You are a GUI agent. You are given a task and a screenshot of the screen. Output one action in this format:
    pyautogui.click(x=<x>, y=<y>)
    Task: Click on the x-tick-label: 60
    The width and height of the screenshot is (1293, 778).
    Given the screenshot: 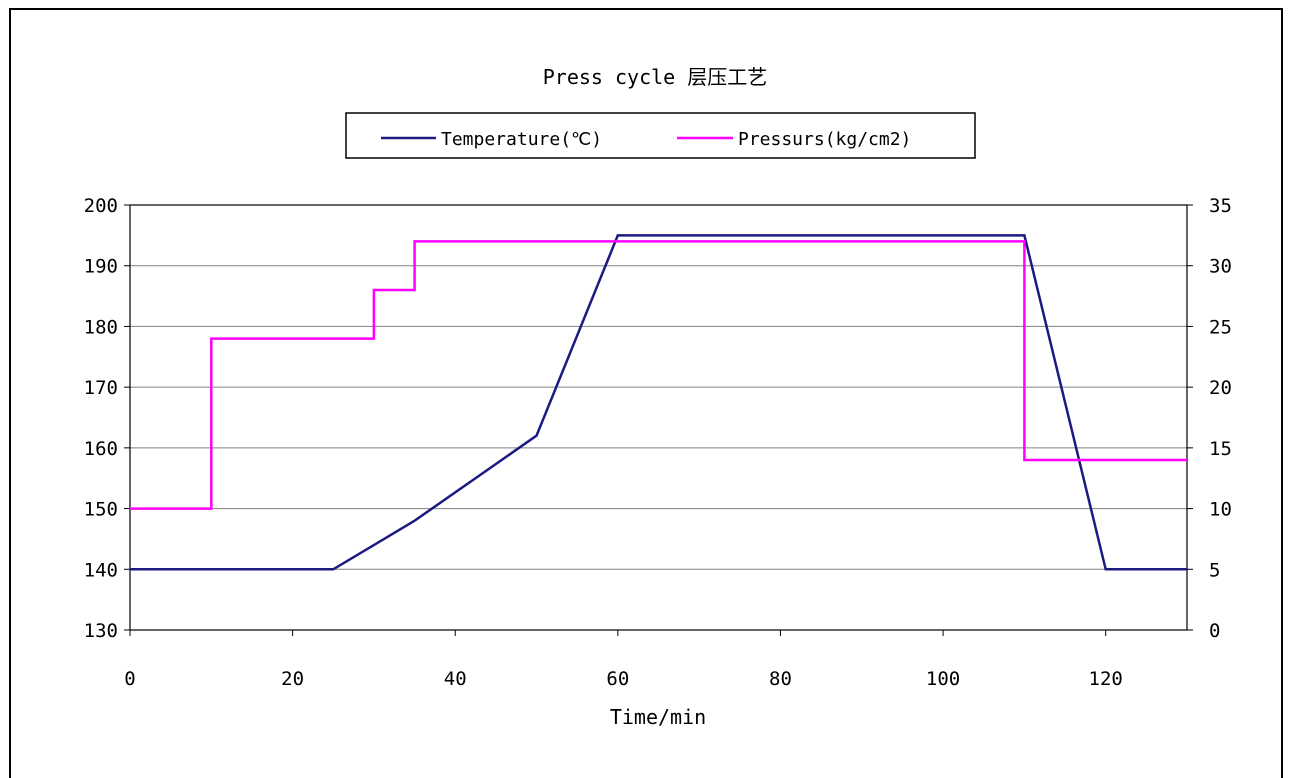 What is the action you would take?
    pyautogui.click(x=617, y=679)
    